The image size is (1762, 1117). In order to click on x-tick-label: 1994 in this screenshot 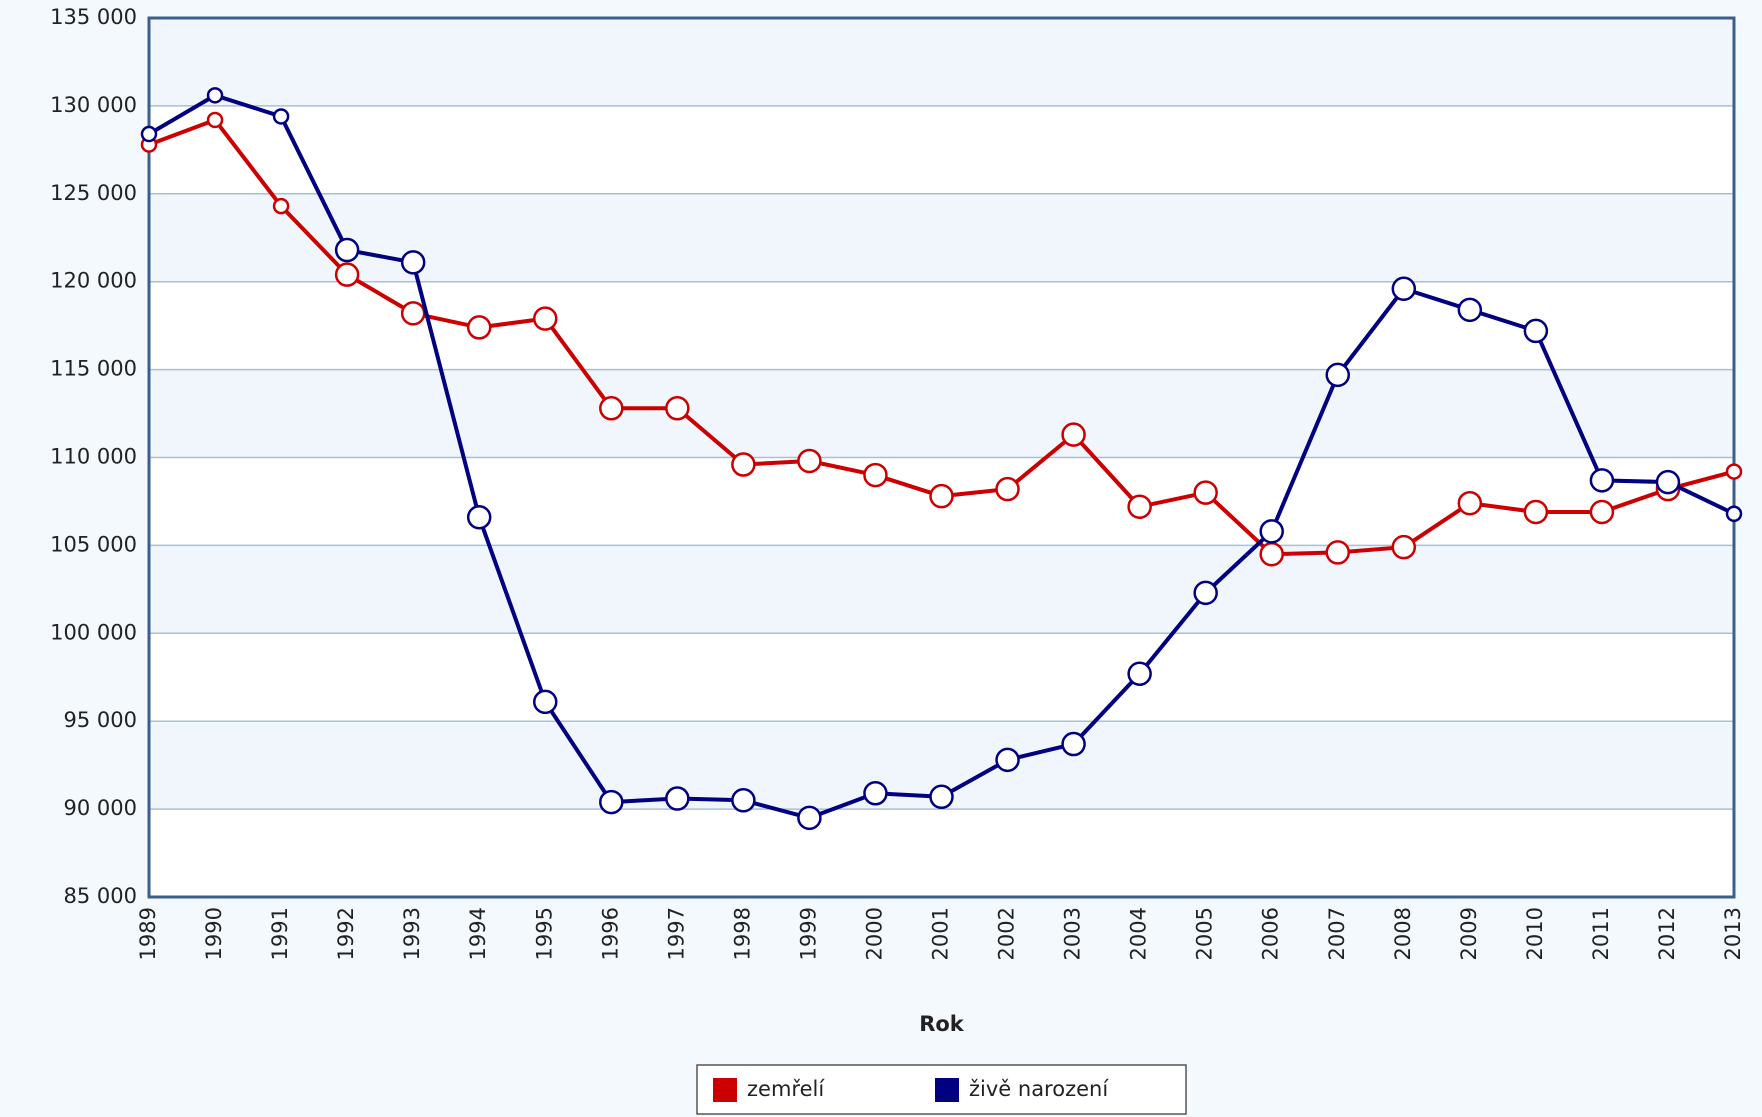, I will do `click(478, 933)`.